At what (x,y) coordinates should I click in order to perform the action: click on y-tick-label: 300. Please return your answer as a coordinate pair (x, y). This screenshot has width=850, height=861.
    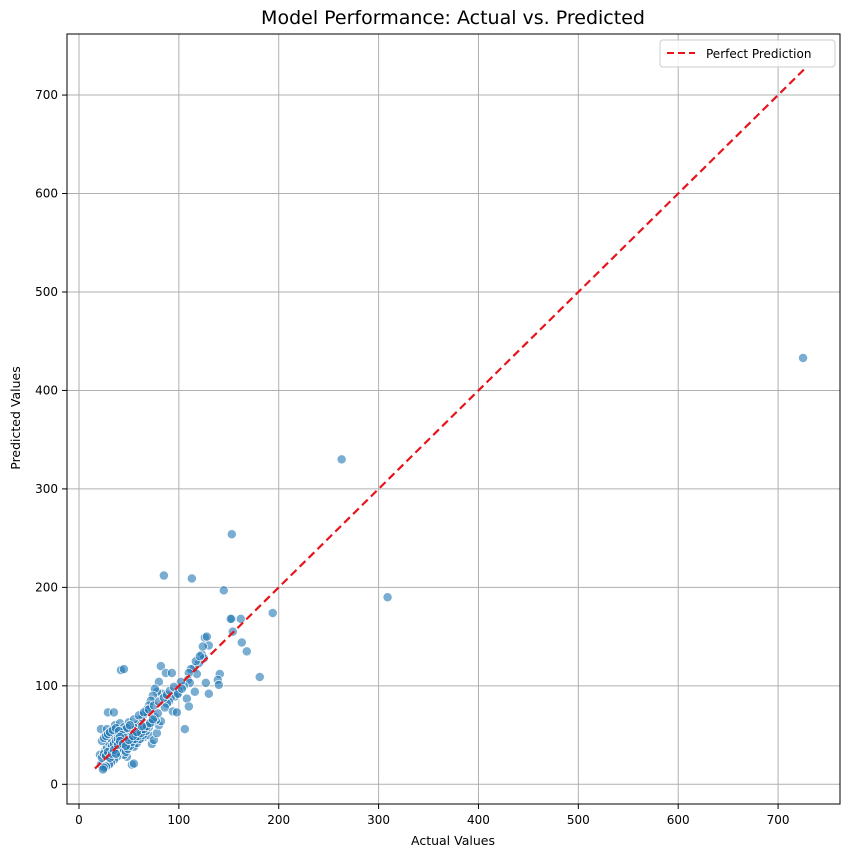
    Looking at the image, I should click on (46, 489).